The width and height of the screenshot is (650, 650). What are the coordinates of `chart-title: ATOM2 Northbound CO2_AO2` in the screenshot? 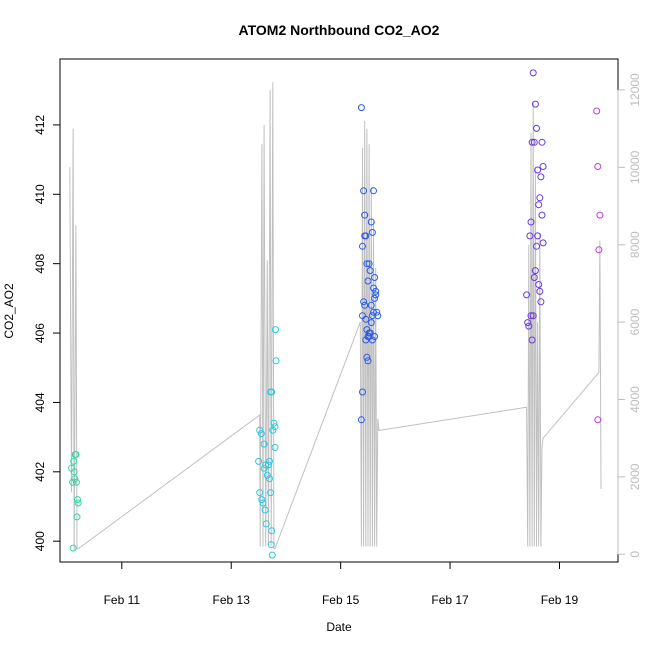 It's located at (339, 30).